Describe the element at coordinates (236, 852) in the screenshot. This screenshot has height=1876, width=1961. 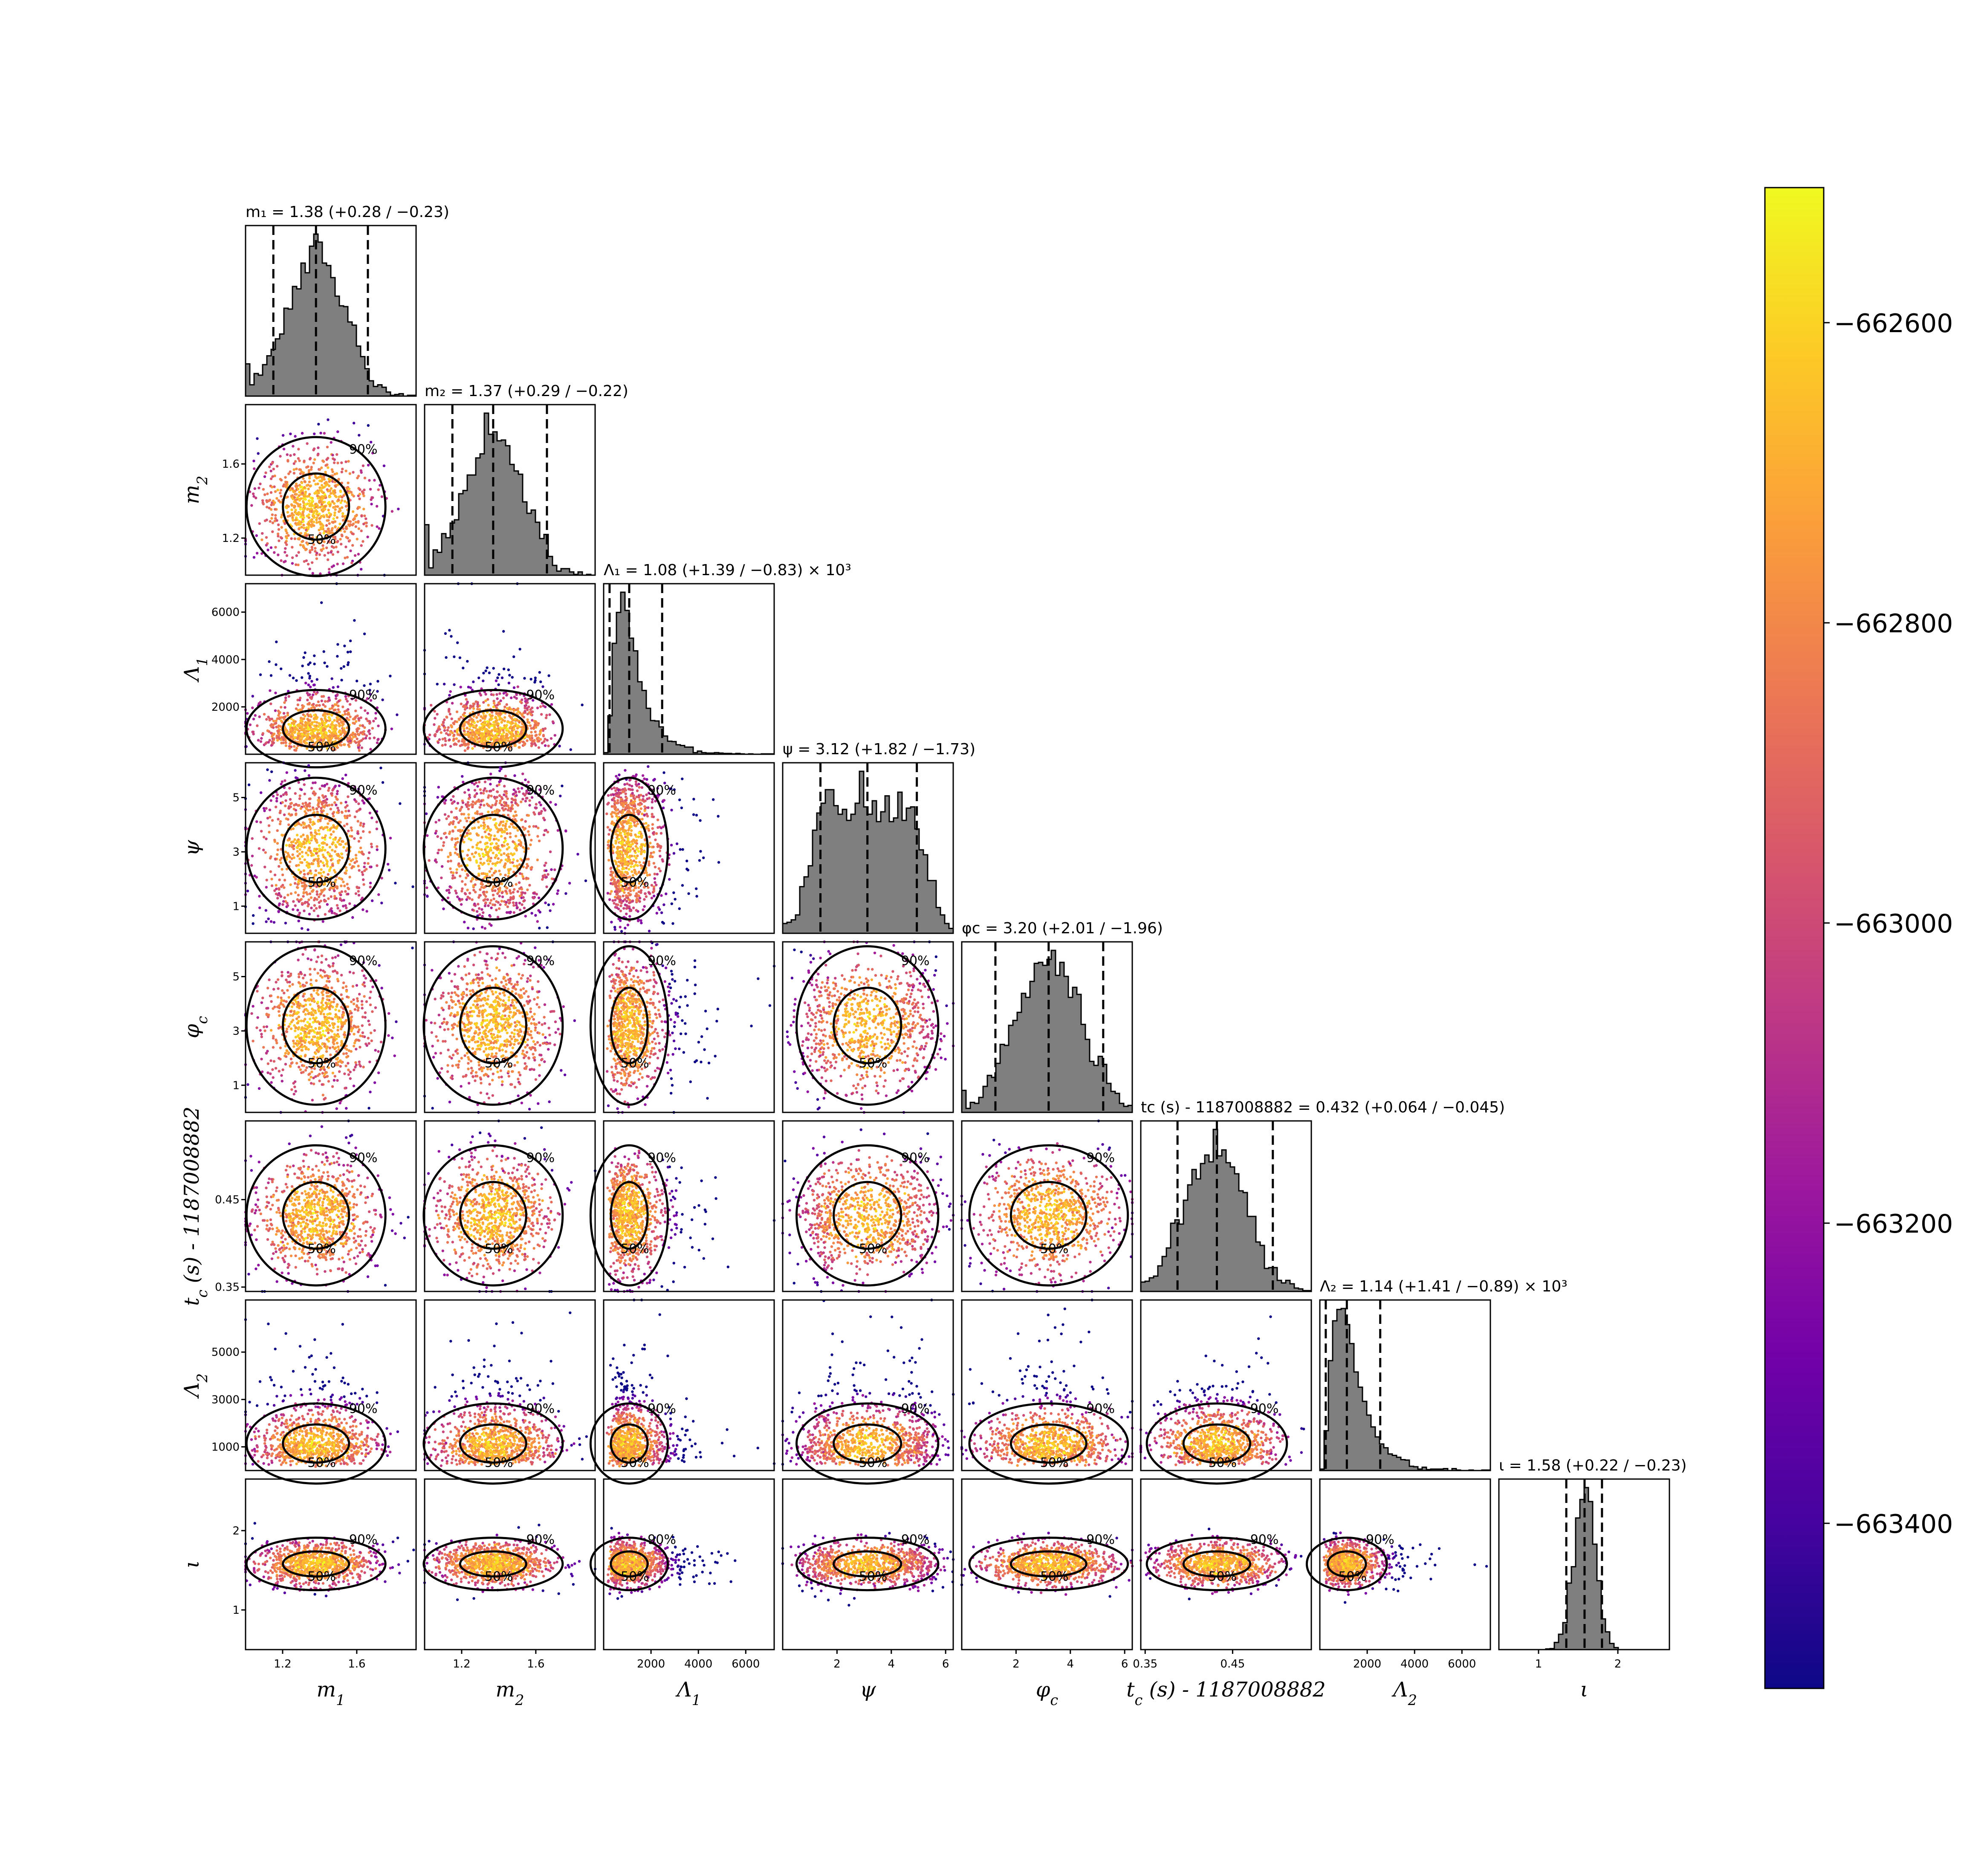
I see `y-tick-label: 3` at that location.